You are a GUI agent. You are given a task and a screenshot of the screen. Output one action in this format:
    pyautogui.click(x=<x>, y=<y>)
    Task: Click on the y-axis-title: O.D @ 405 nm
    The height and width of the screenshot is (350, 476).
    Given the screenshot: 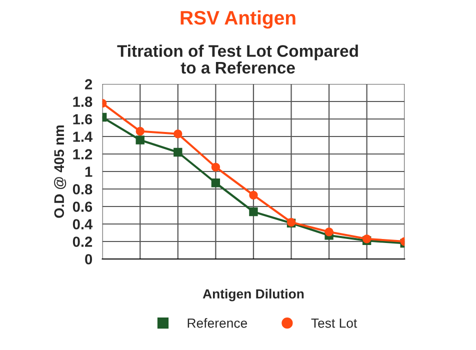 What is the action you would take?
    pyautogui.click(x=60, y=171)
    